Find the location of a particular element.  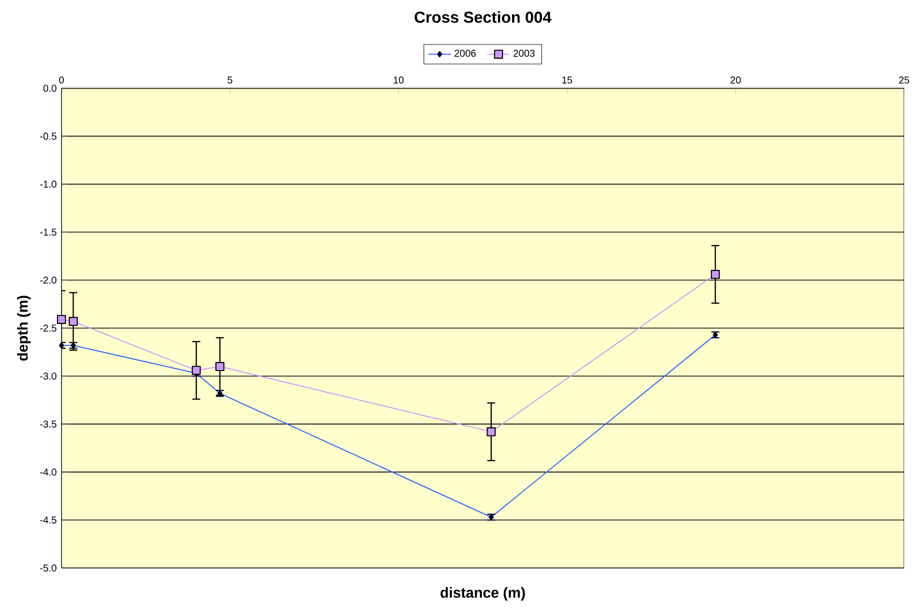

chart-title: Cross Section 004 is located at coordinates (483, 17).